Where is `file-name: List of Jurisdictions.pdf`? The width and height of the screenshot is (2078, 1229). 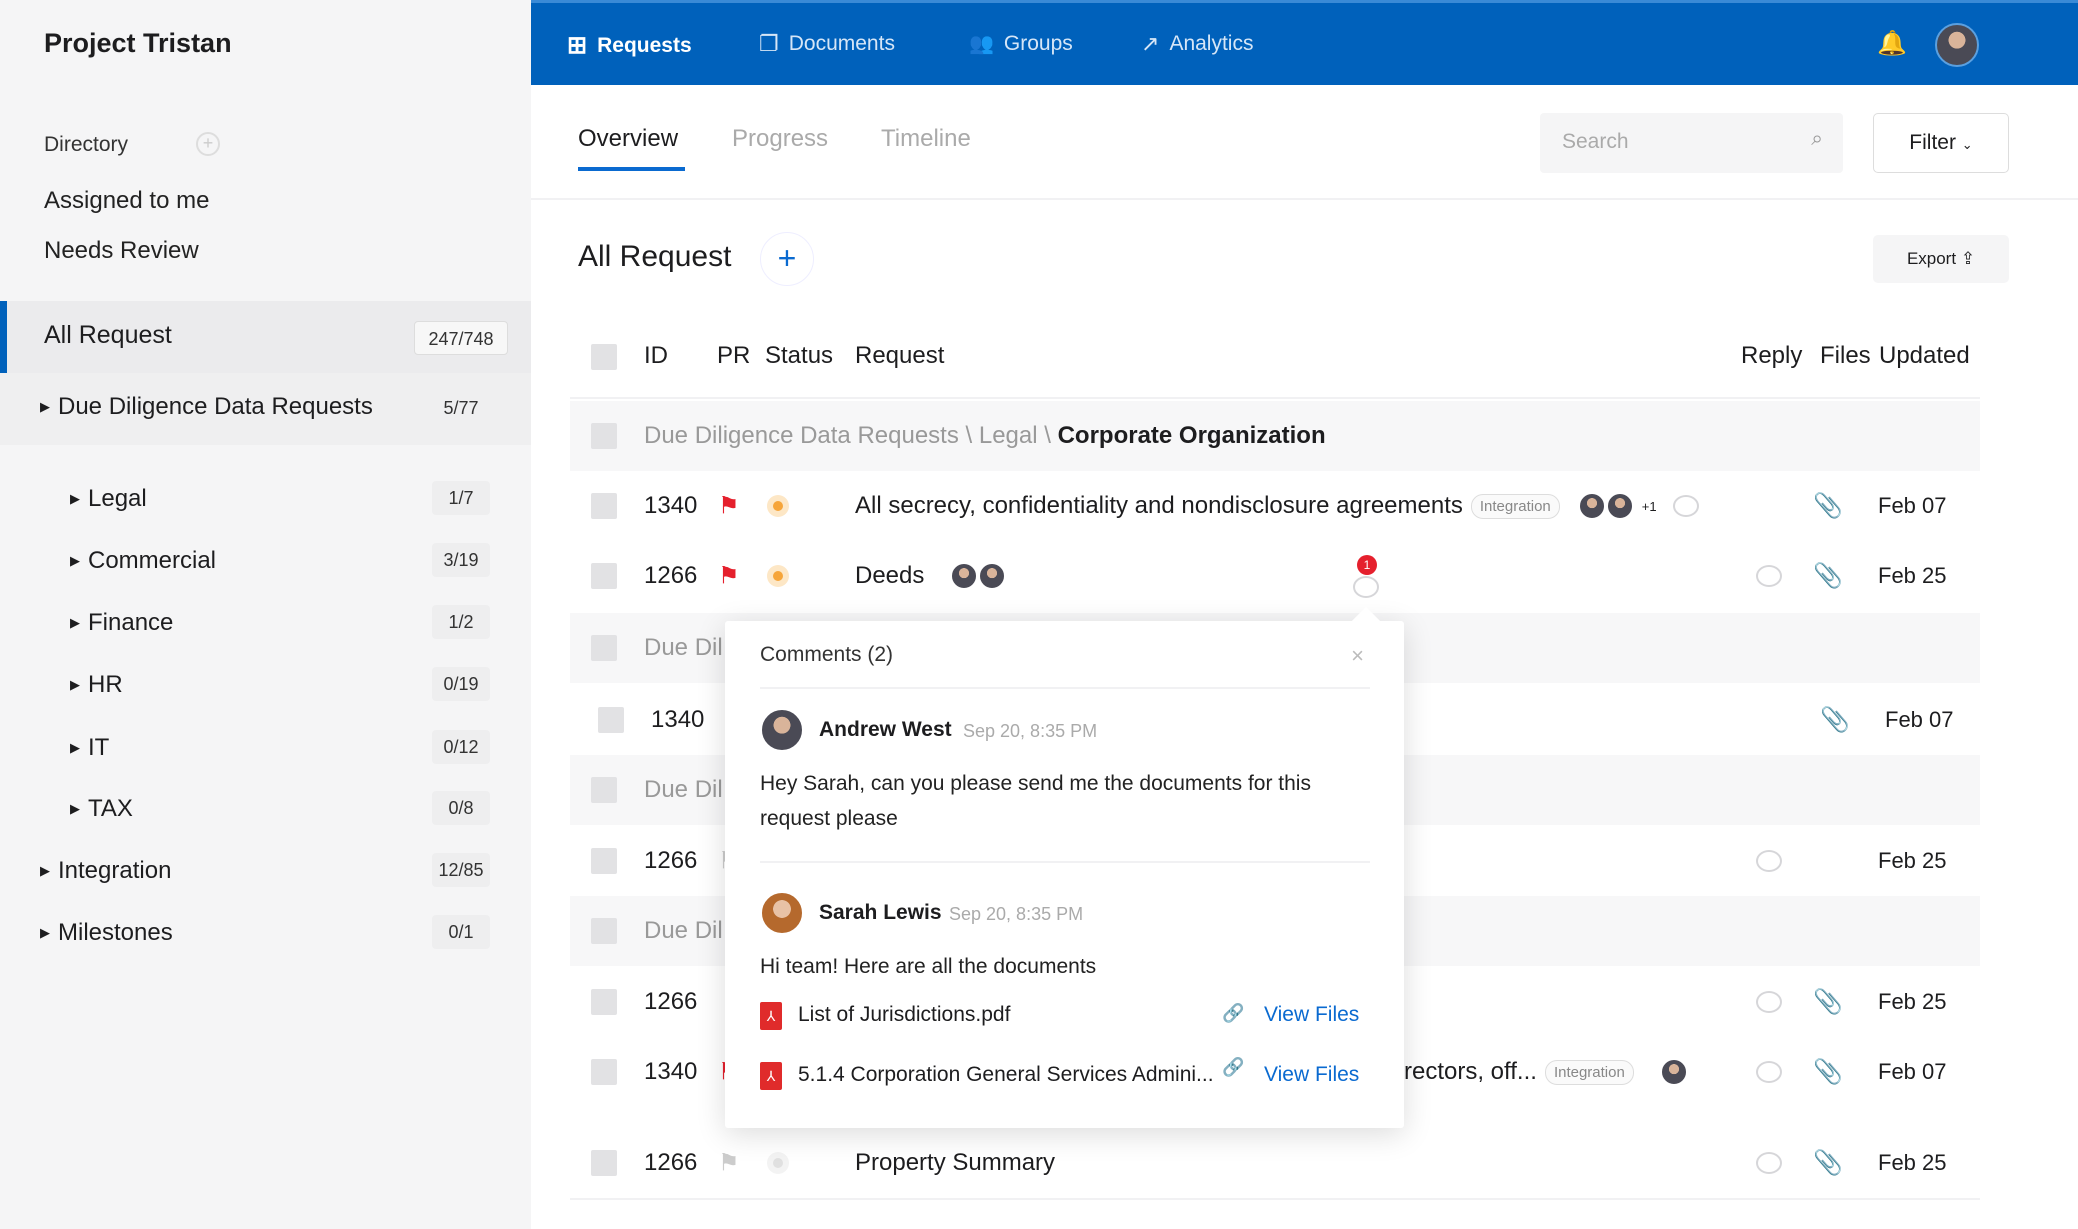 file-name: List of Jurisdictions.pdf is located at coordinates (904, 1014).